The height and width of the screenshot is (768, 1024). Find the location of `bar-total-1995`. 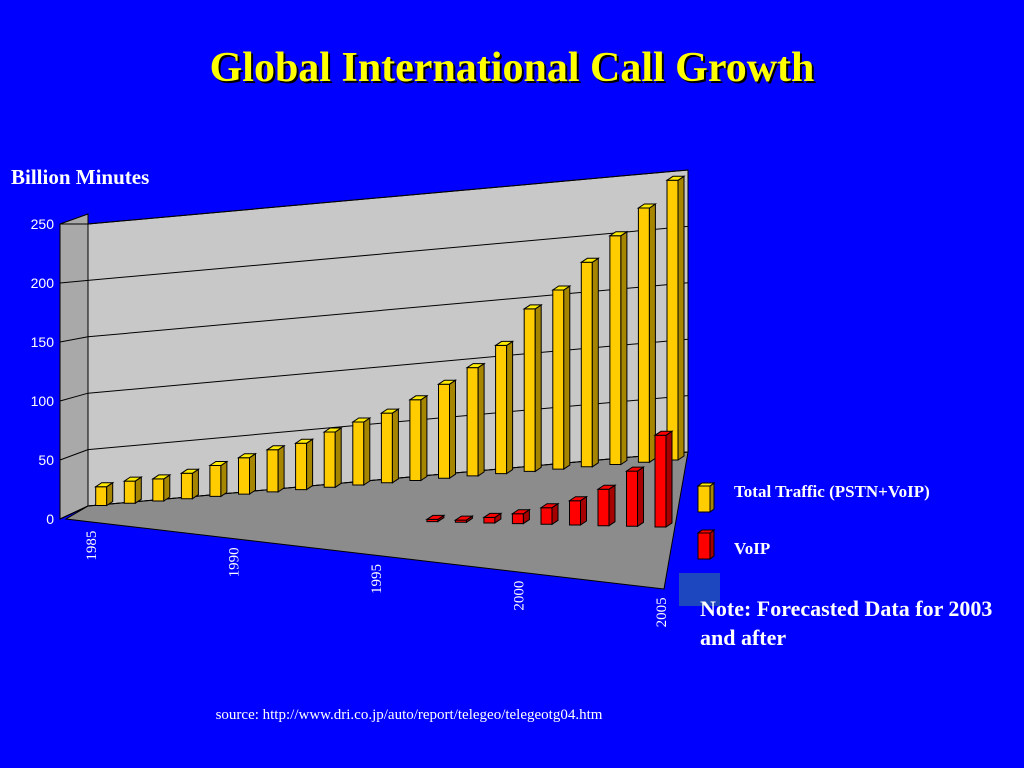

bar-total-1995 is located at coordinates (390, 446).